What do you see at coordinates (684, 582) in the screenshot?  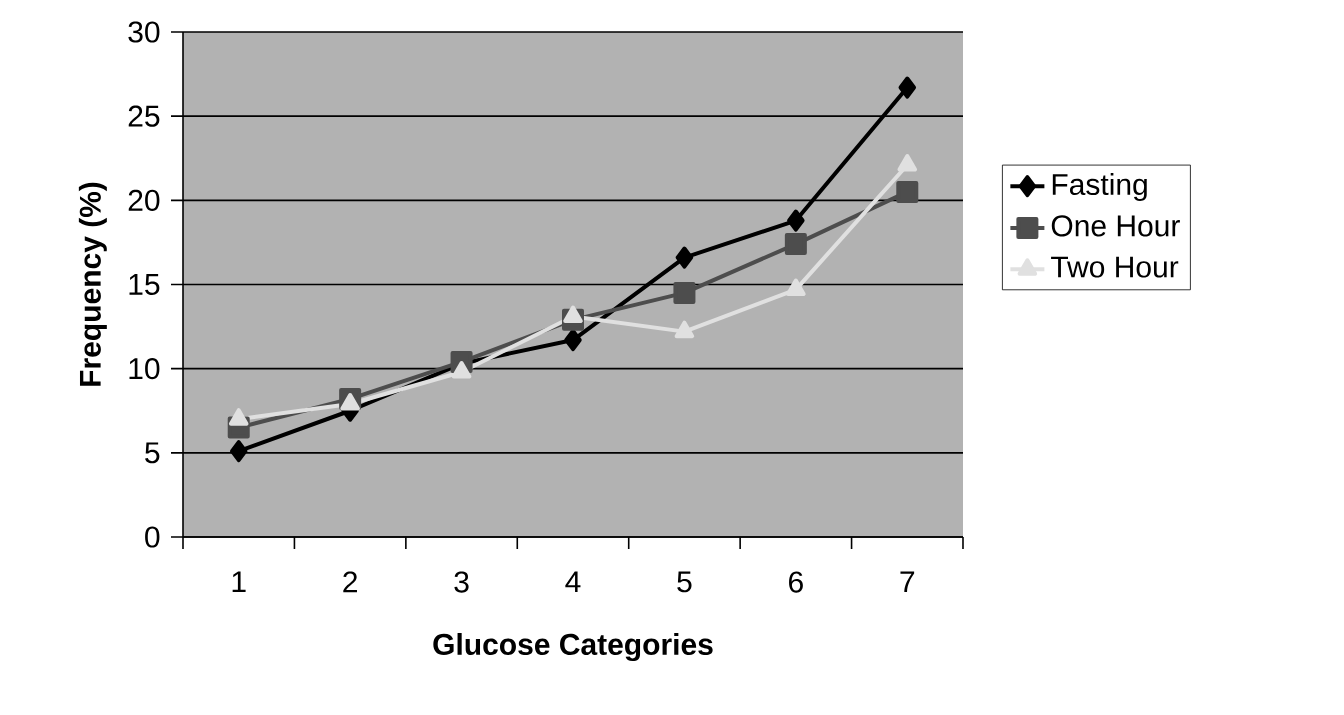 I see `x-tick-label: 5` at bounding box center [684, 582].